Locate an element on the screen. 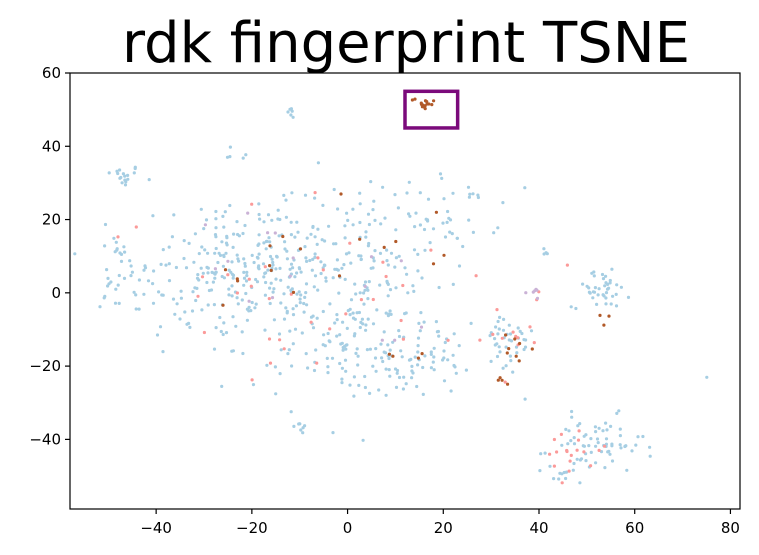 The width and height of the screenshot is (759, 555). y-tick-label: 20 is located at coordinates (51, 220).